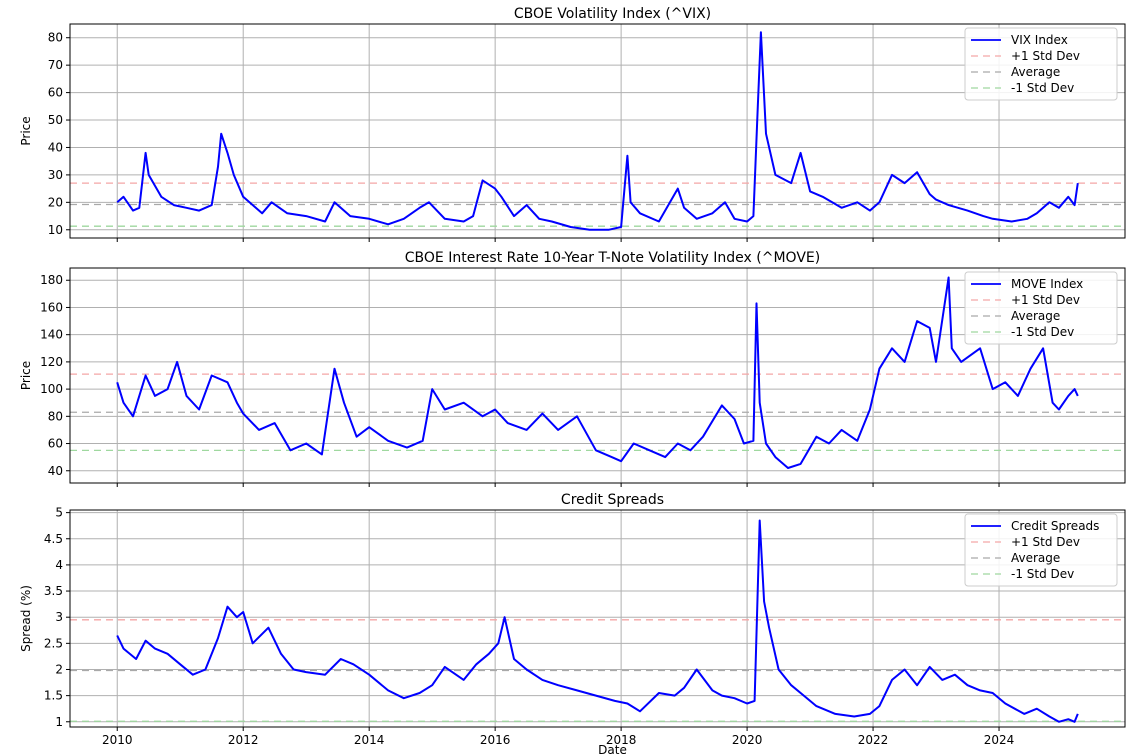  I want to click on x-tick-label: 2014, so click(369, 740).